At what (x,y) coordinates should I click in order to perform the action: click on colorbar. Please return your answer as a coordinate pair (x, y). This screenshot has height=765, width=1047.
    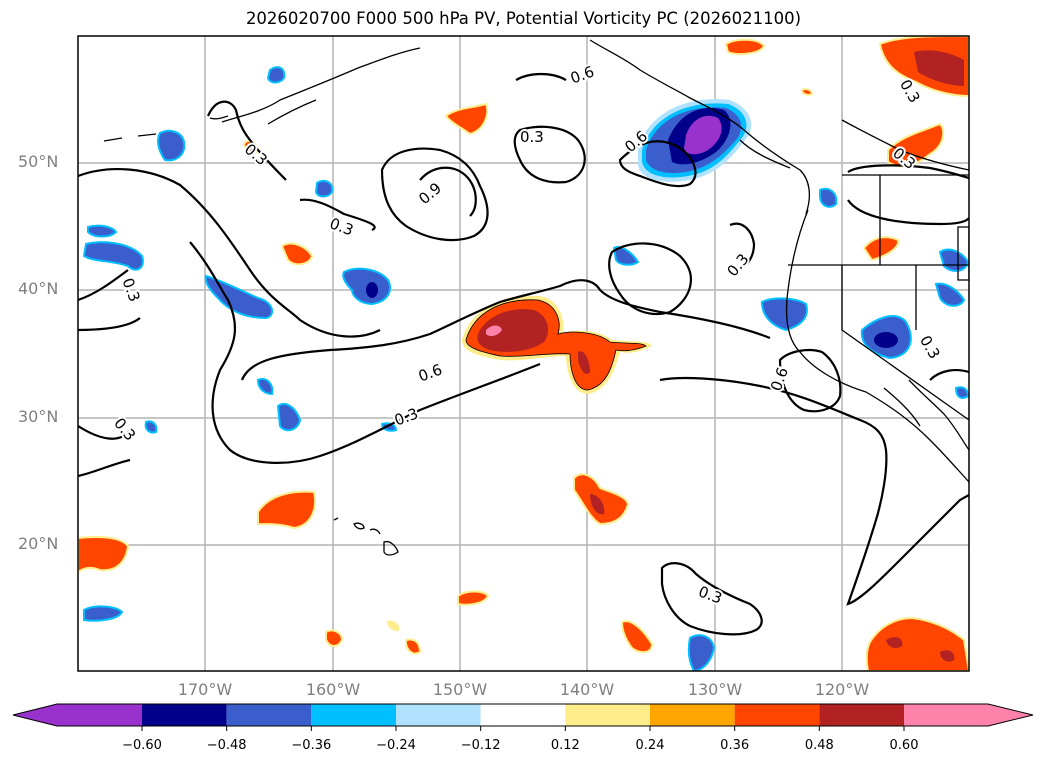
    Looking at the image, I should click on (523, 717).